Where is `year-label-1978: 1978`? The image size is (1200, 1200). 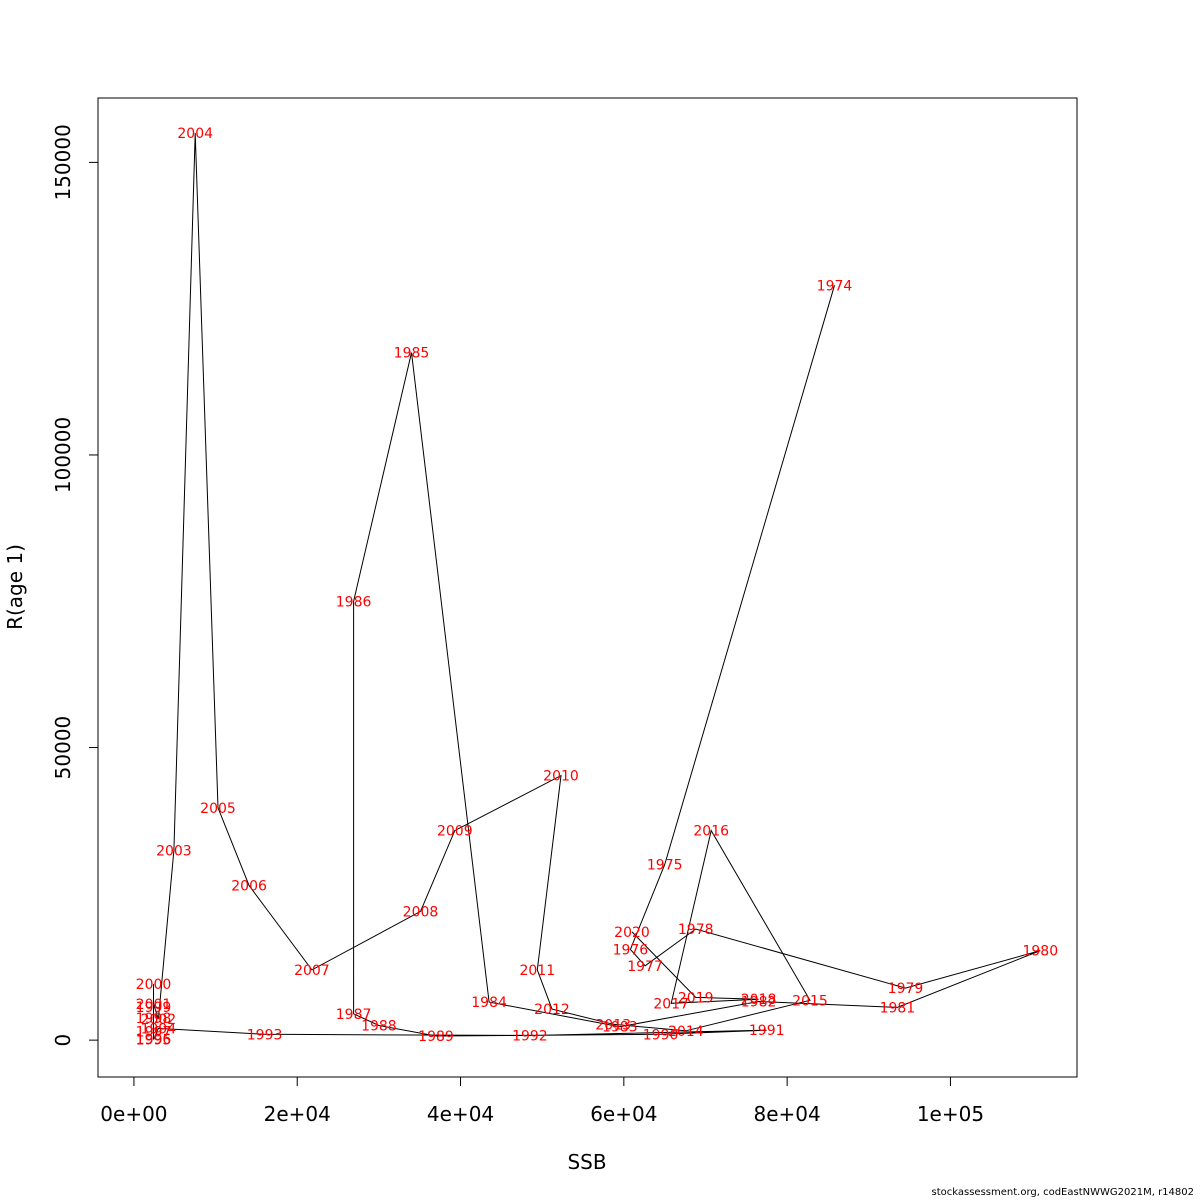
year-label-1978: 1978 is located at coordinates (696, 930).